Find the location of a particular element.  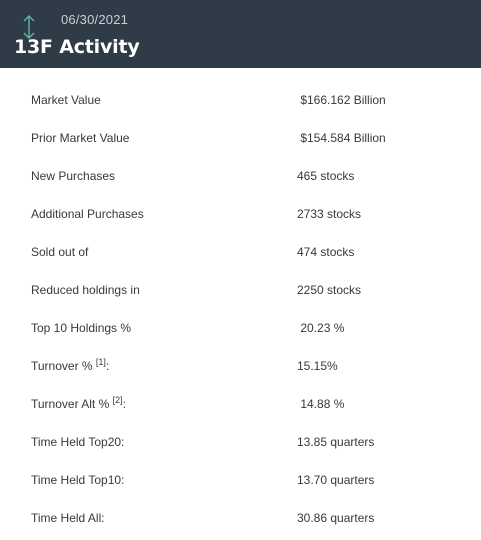

row-label: Turnover % [1]: is located at coordinates (70, 365).